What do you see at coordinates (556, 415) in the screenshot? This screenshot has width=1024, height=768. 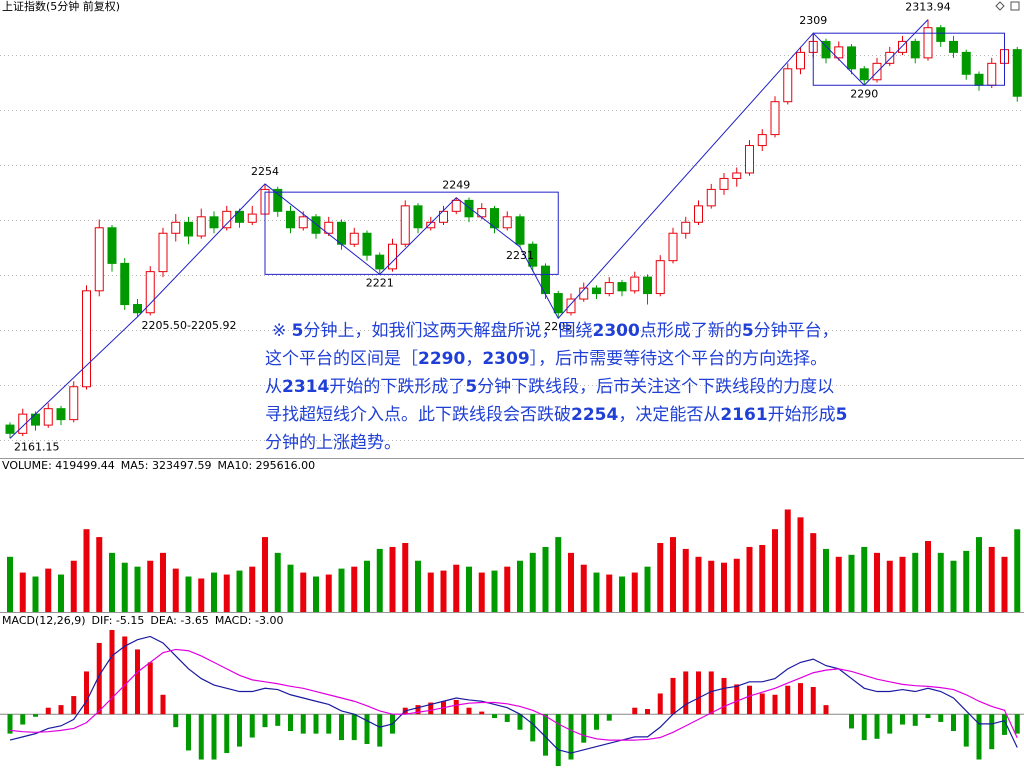 I see `annotation-line: 寻找超短线介入点。此下跌线段会否跌破2254，决定能否从2161开始形成5` at bounding box center [556, 415].